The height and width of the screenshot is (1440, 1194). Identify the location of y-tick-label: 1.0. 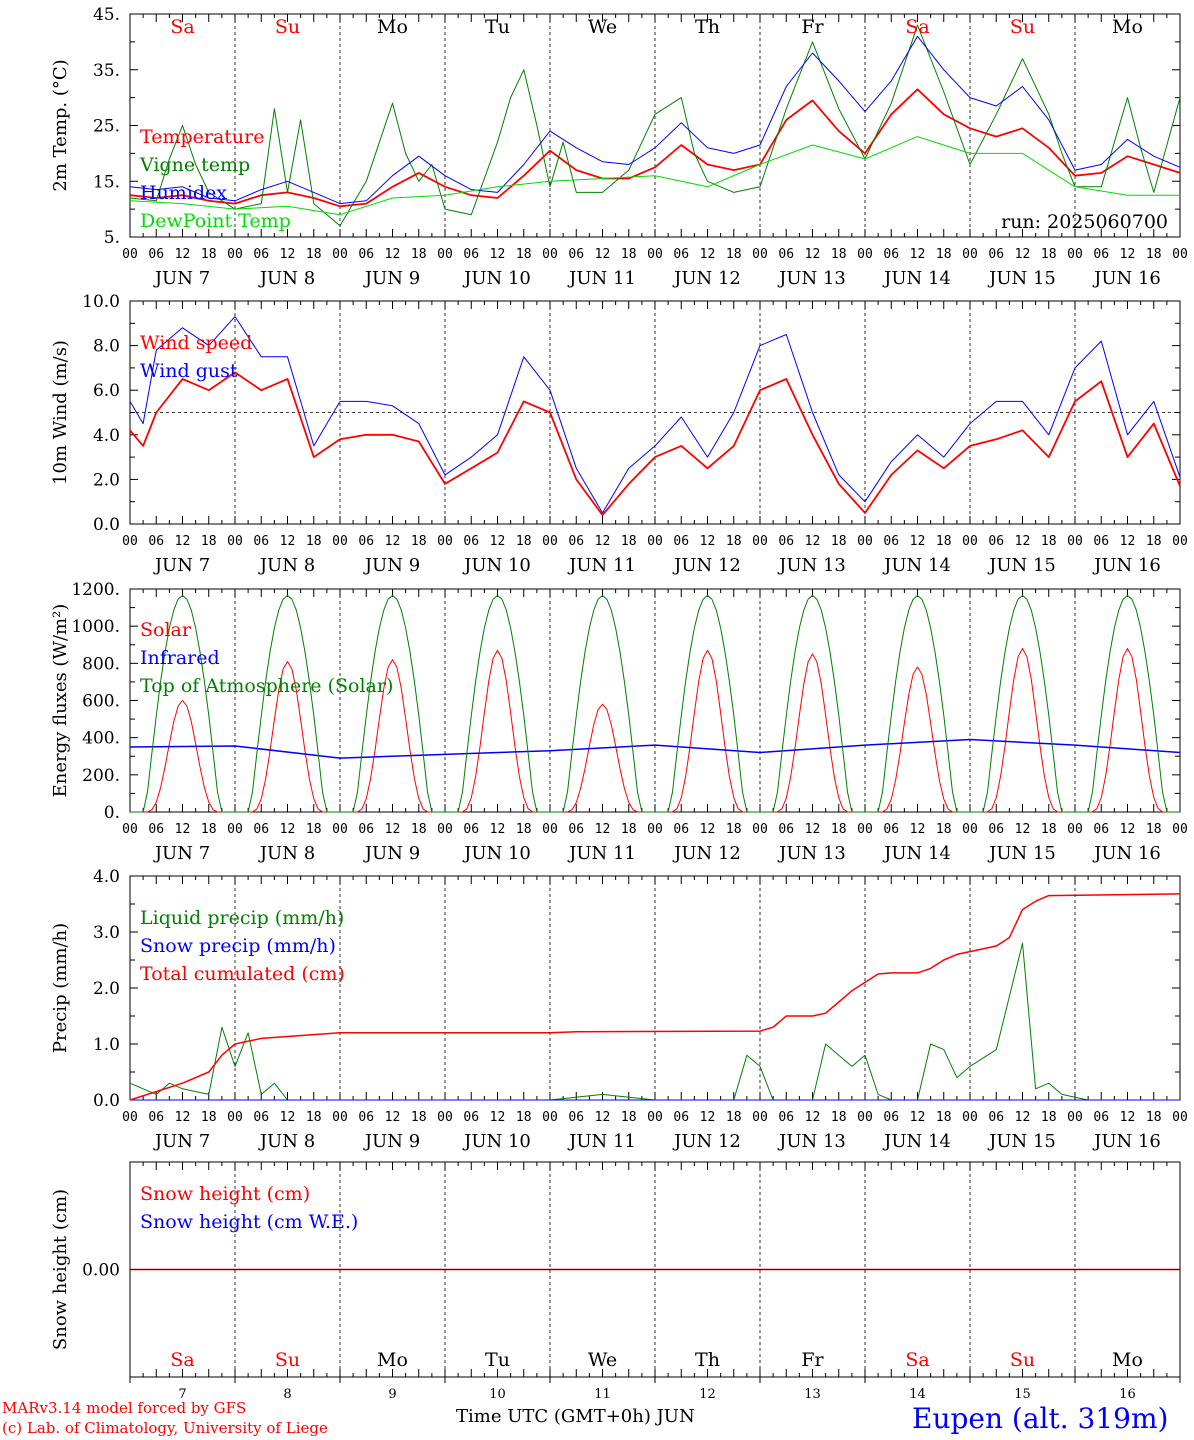
(106, 1045).